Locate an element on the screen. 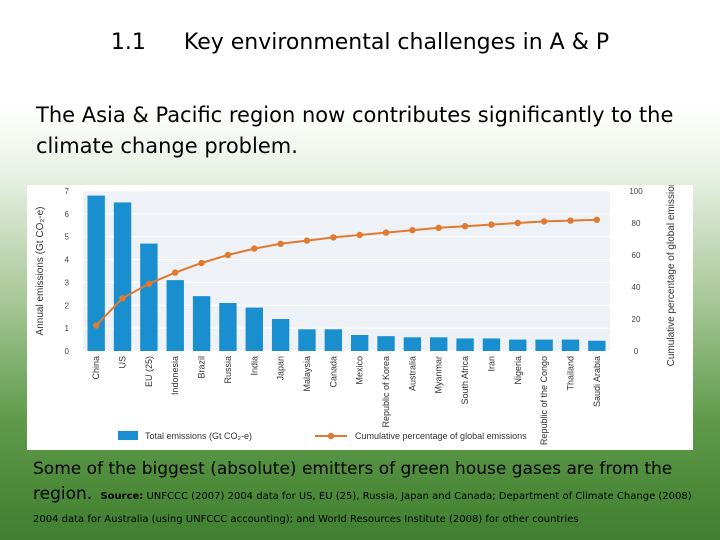 This screenshot has width=720, height=540. y-tick-label: 4 is located at coordinates (67, 260).